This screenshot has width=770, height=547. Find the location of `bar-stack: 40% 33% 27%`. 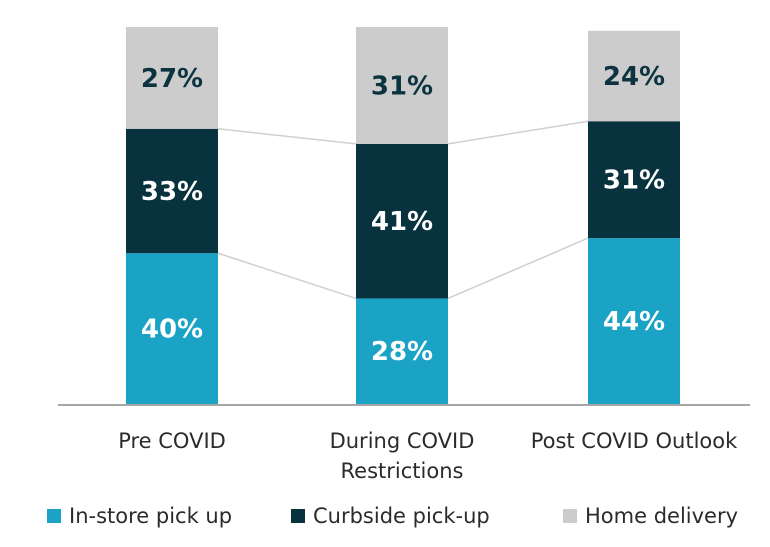

bar-stack: 40% 33% 27% is located at coordinates (172, 215).